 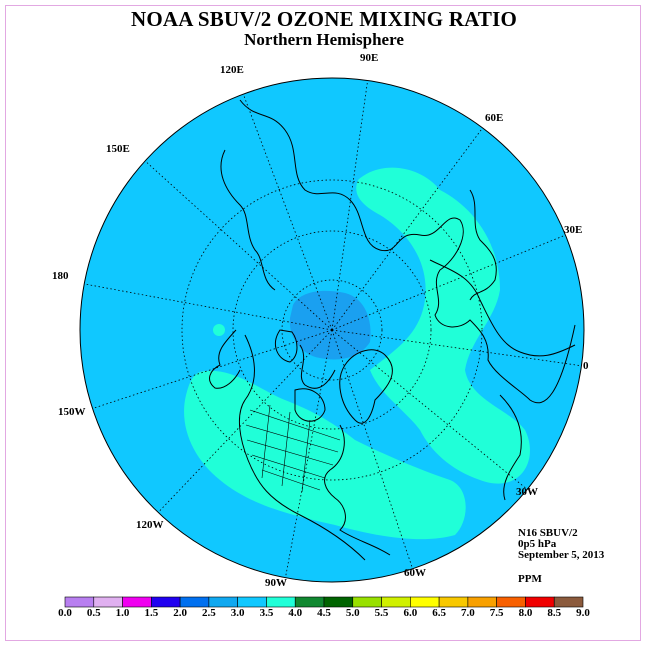 What do you see at coordinates (381, 613) in the screenshot?
I see `colorbar-tick-label: 5.5` at bounding box center [381, 613].